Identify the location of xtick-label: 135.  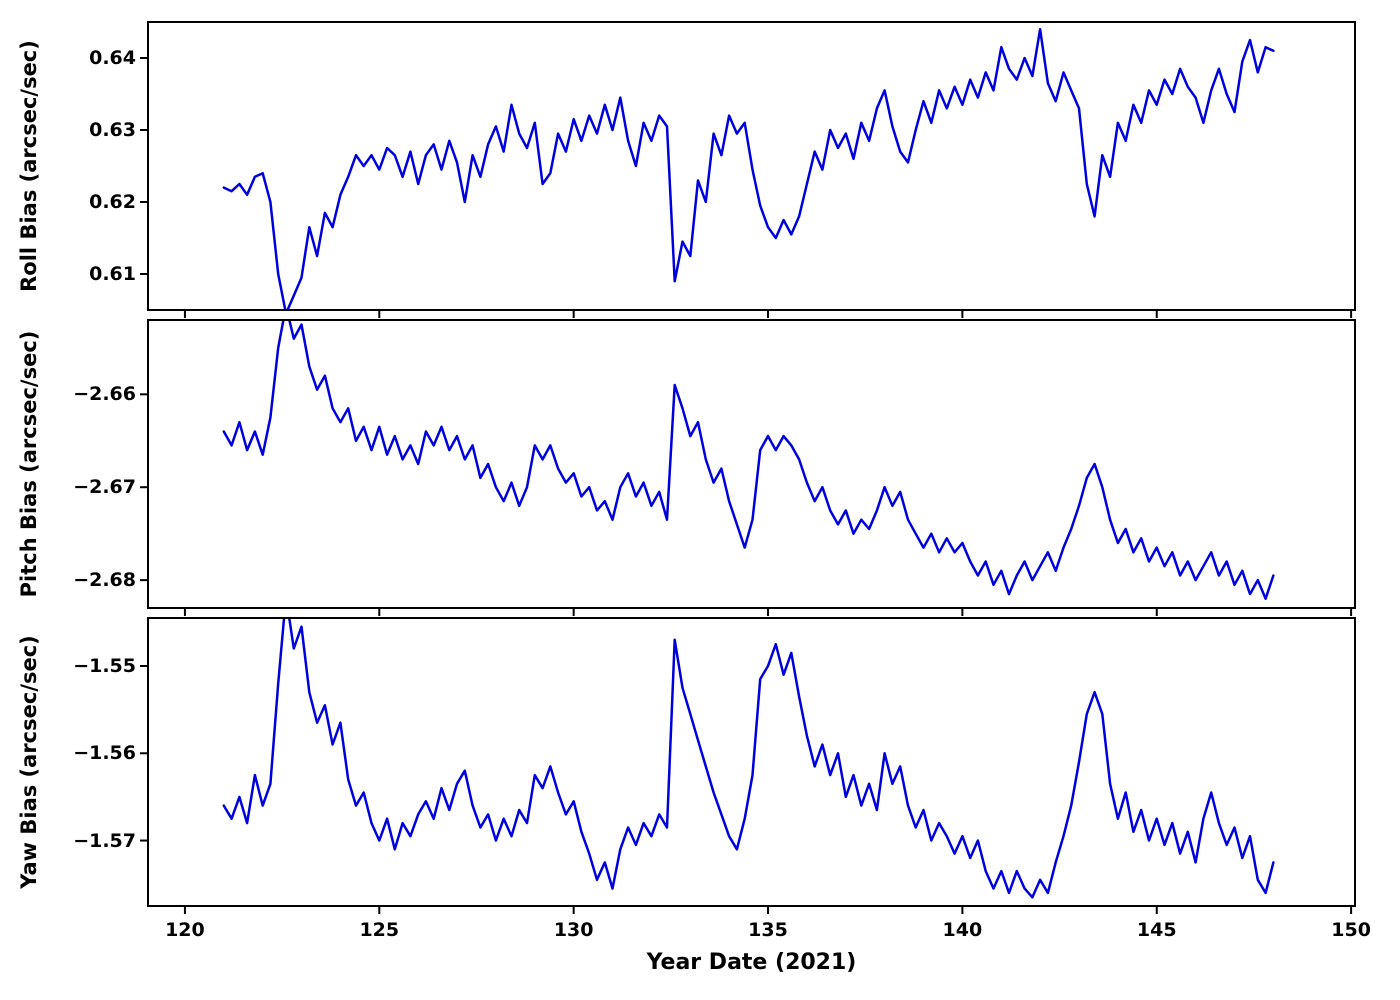
(768, 930).